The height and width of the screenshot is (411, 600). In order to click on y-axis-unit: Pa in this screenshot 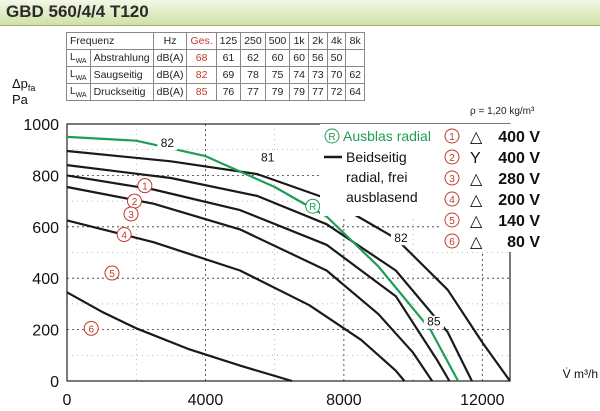, I will do `click(20, 99)`.